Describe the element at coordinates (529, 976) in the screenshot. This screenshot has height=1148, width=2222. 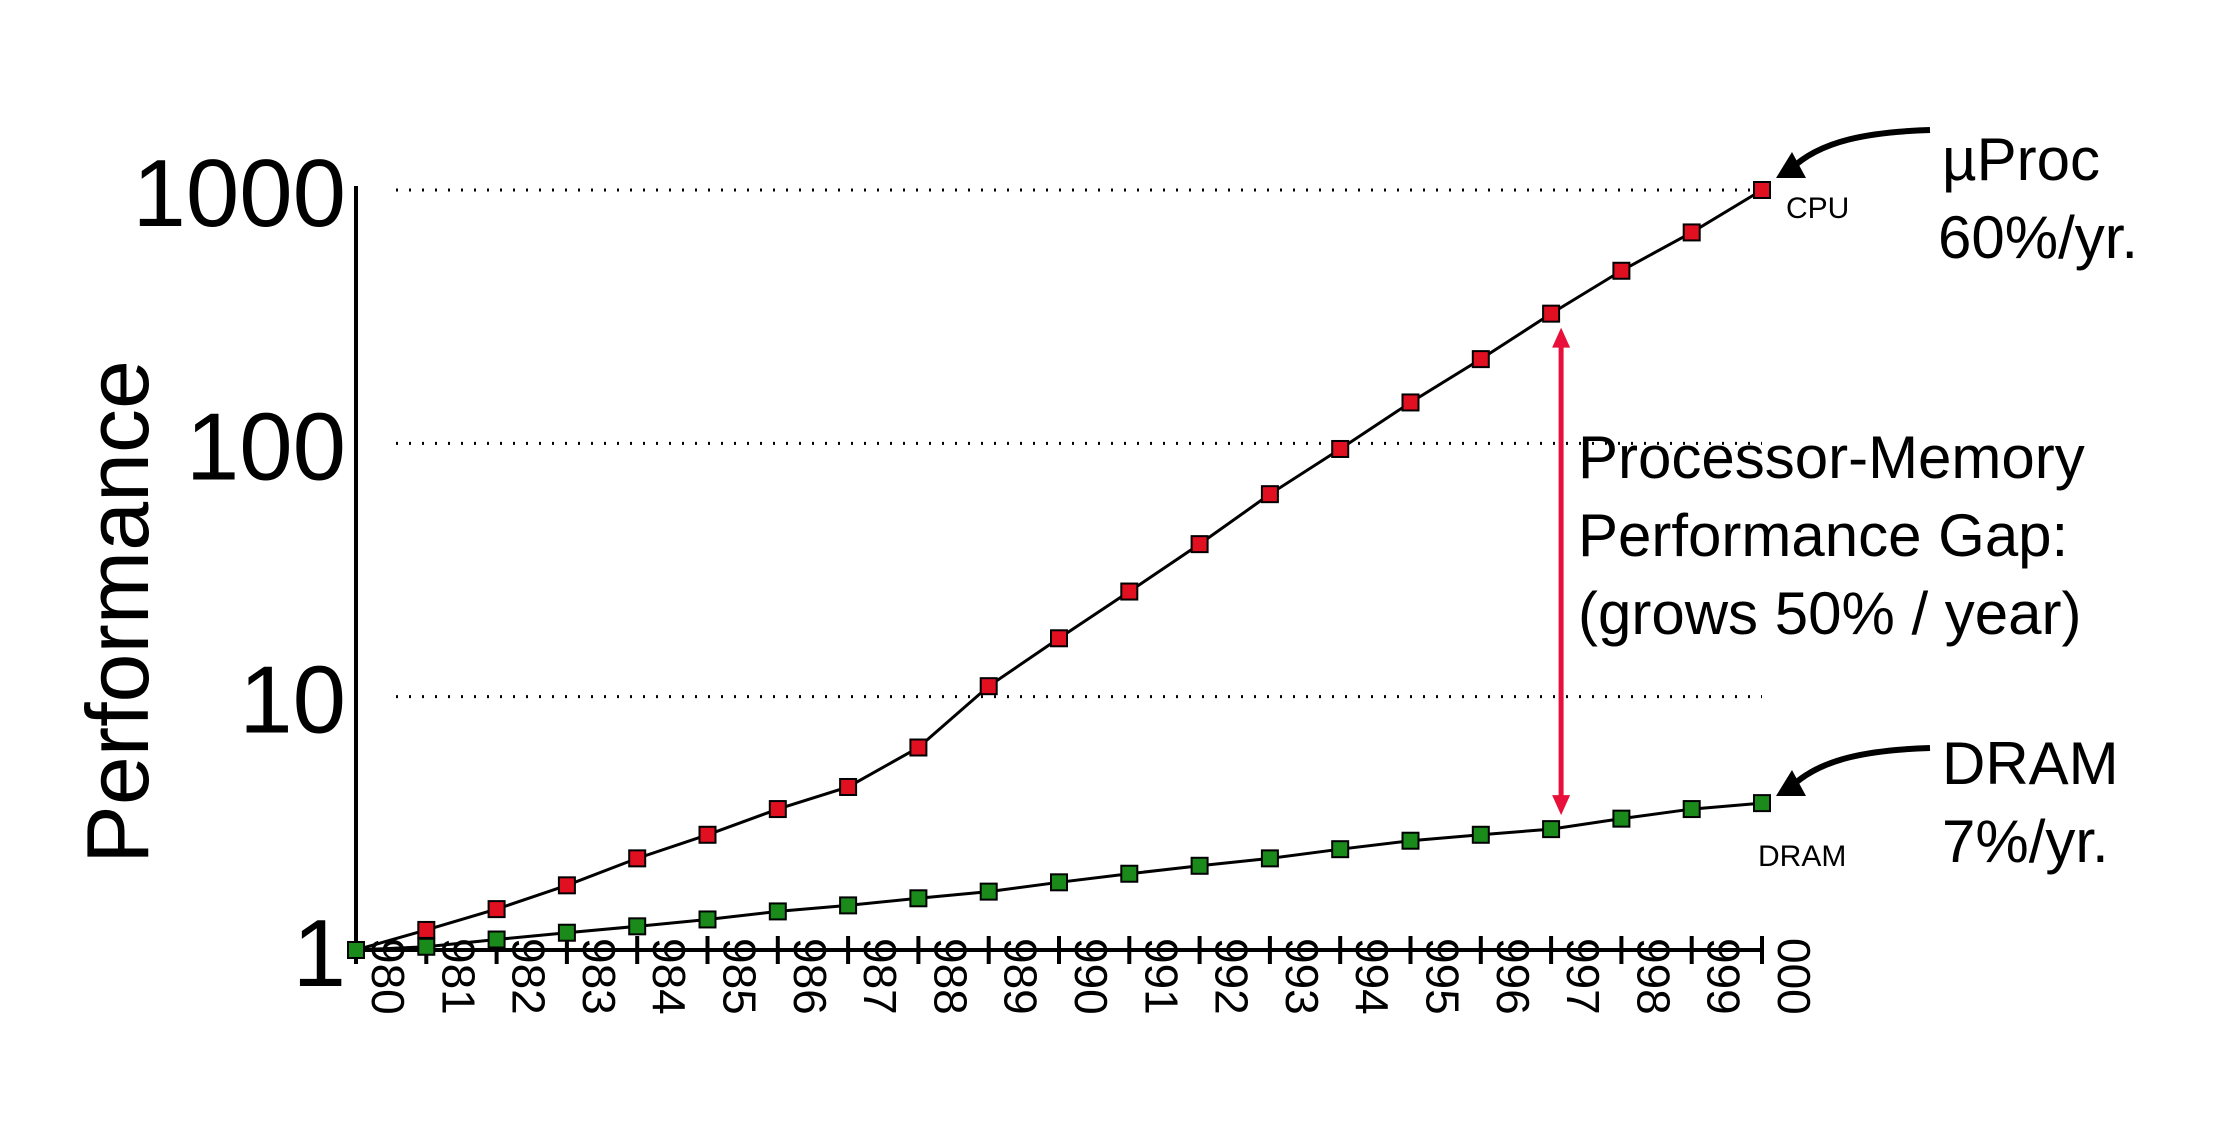
I see `x-tick-label: 982` at that location.